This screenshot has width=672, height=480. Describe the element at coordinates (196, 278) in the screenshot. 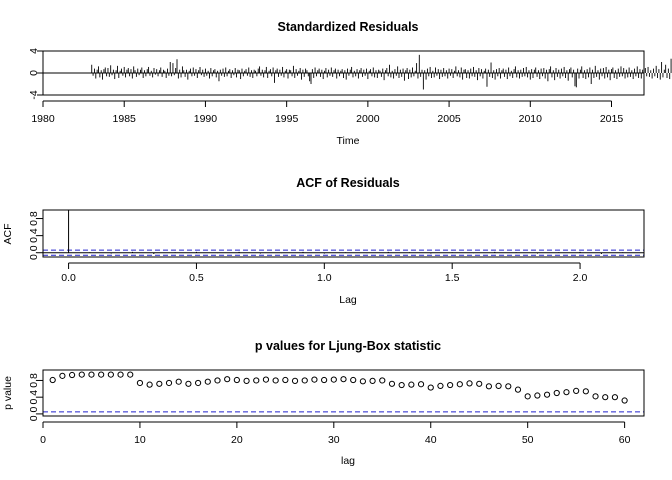

I see `x-tick-label: 0.5` at that location.